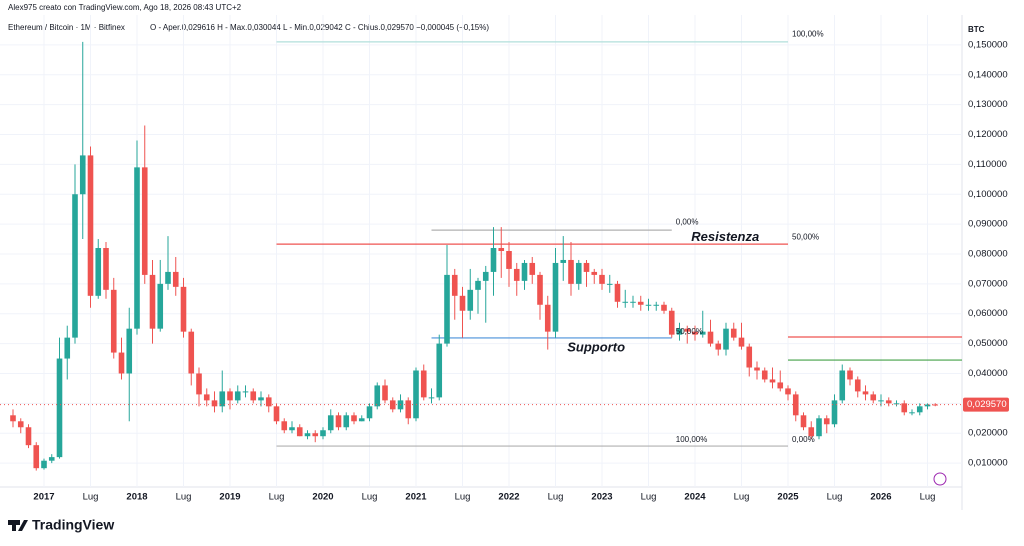  I want to click on y-tick-label: 0,060000, so click(988, 313).